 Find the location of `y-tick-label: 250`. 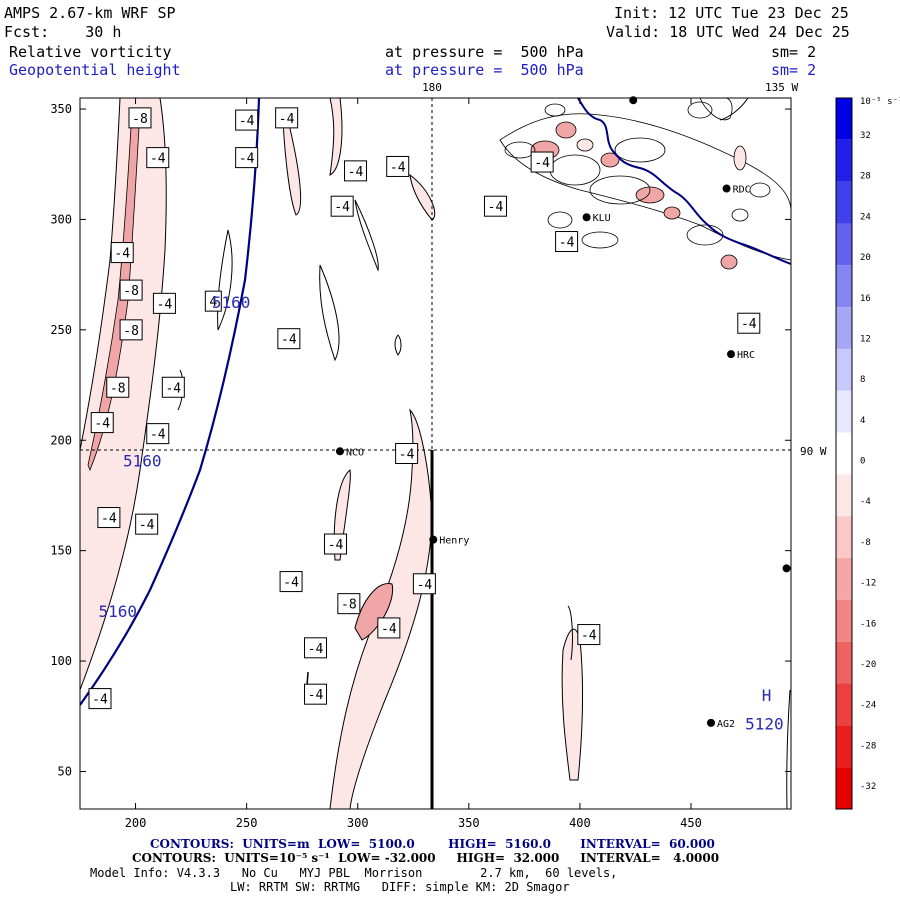

y-tick-label: 250 is located at coordinates (61, 330).